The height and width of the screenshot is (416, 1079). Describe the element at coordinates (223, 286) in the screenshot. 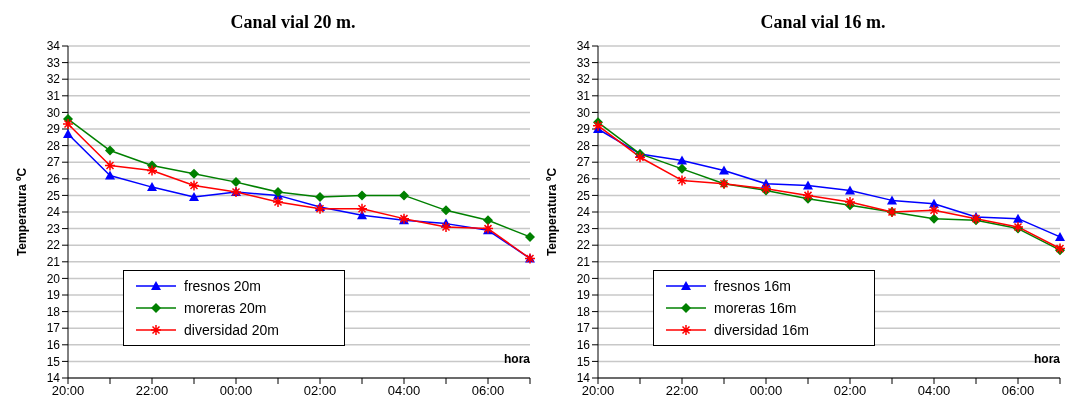

I see `legend-label: fresnos 20m` at that location.